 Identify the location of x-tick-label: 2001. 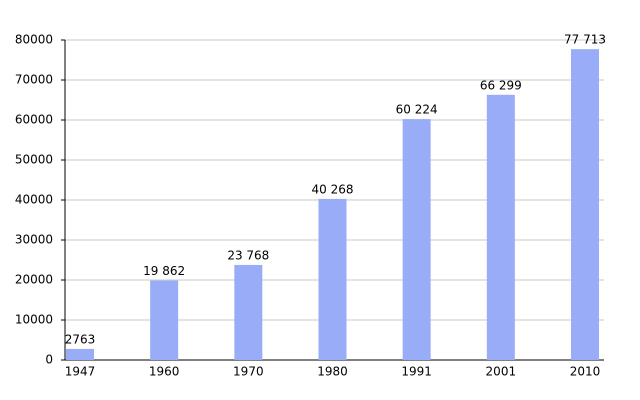
(501, 372).